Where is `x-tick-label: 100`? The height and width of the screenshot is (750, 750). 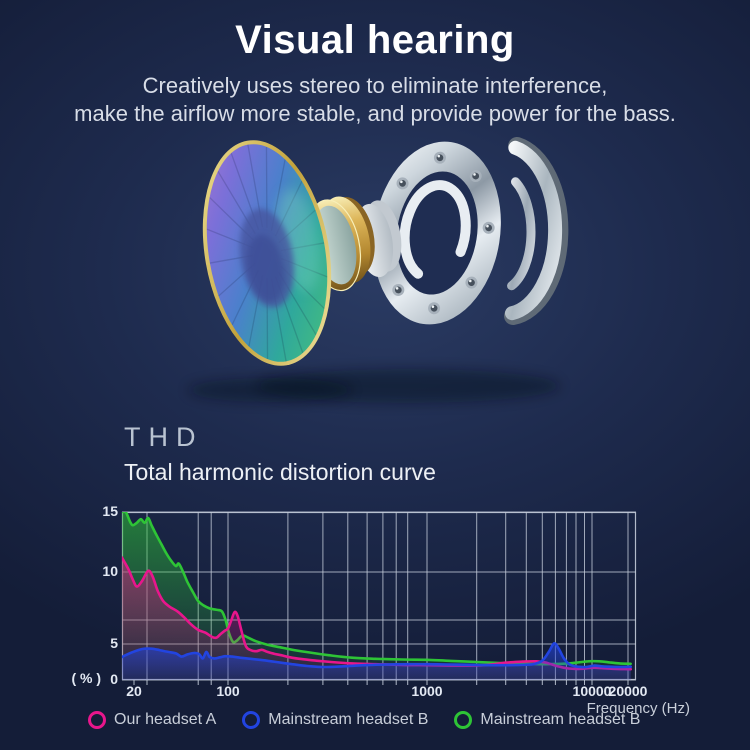
x-tick-label: 100 is located at coordinates (228, 691).